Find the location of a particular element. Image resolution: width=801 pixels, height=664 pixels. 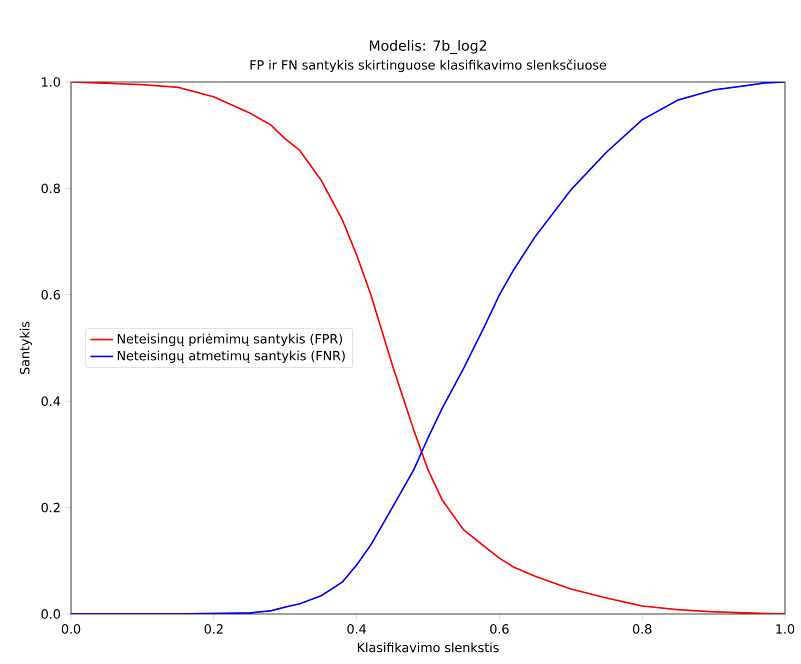

legend-label: Neteisingų priėmimų santykis (FPR) is located at coordinates (230, 340).